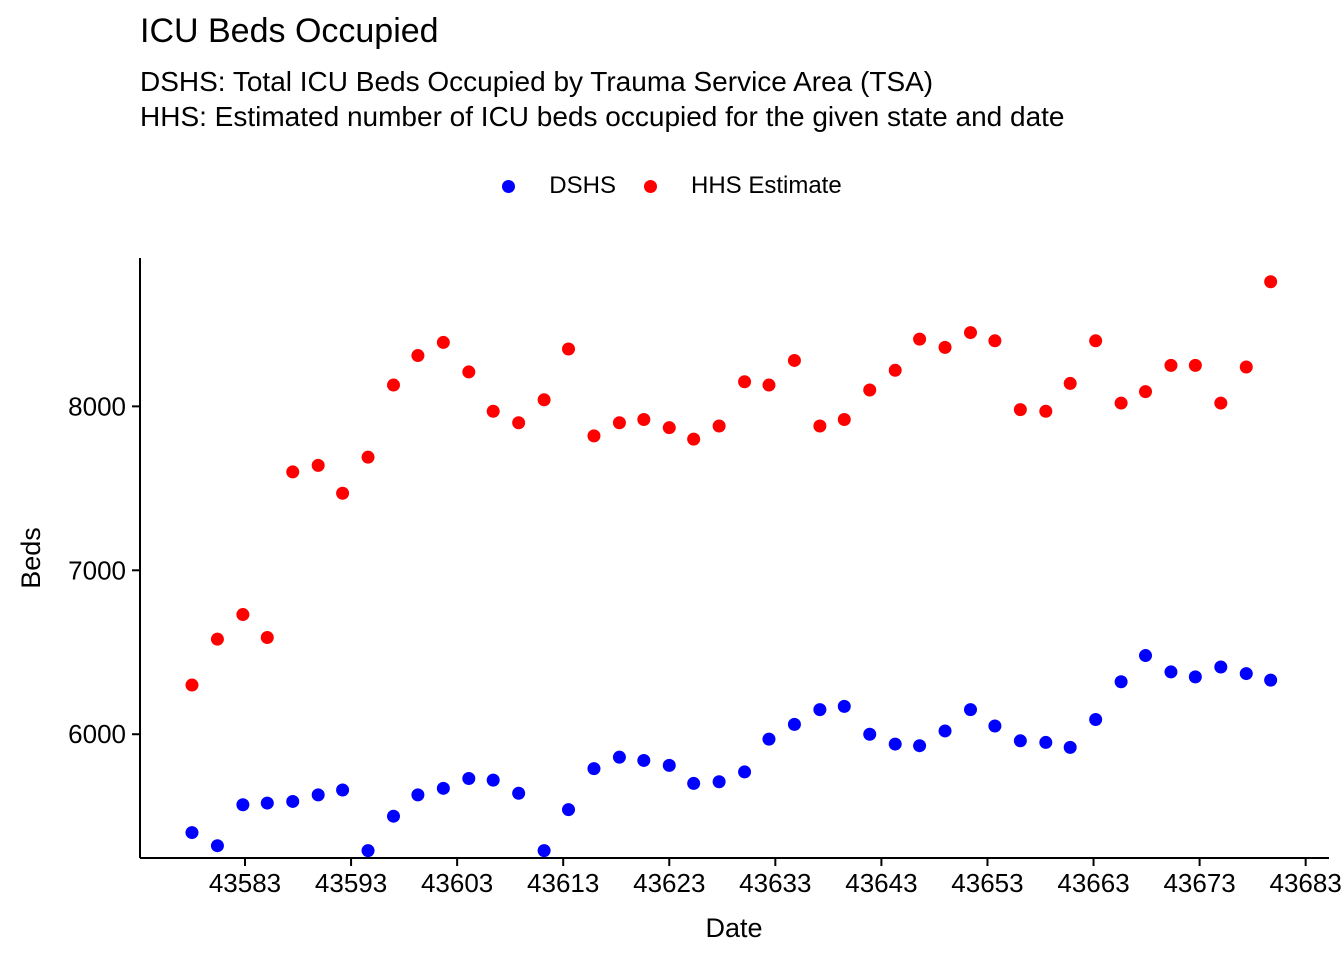 Image resolution: width=1344 pixels, height=960 pixels. Describe the element at coordinates (766, 185) in the screenshot. I see `legend-label-hhs: HHS Estimate` at that location.